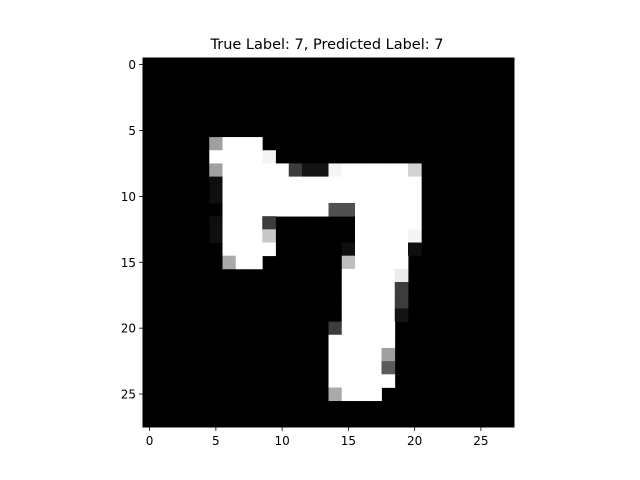  I want to click on chart-title: True Label: 7, Predicted Label: 7, so click(327, 45).